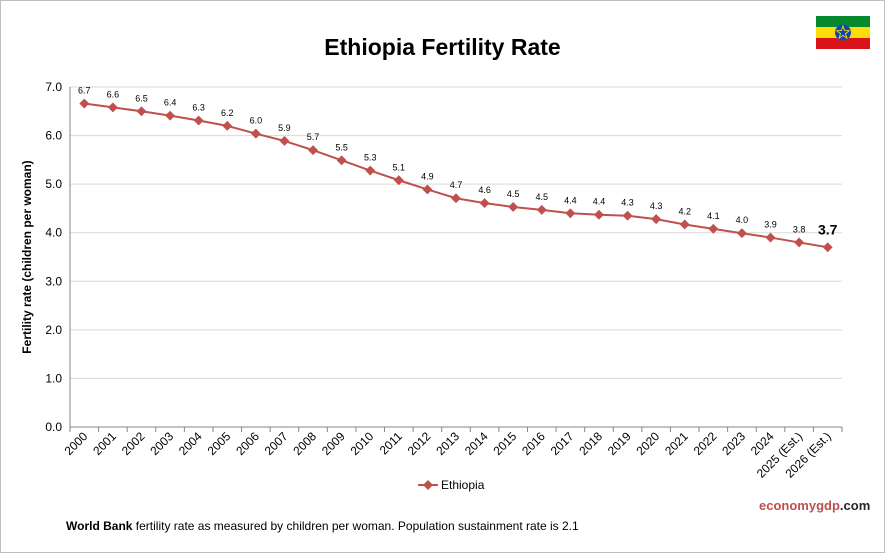 This screenshot has height=553, width=885. What do you see at coordinates (828, 229) in the screenshot?
I see `data-label: 3.7` at bounding box center [828, 229].